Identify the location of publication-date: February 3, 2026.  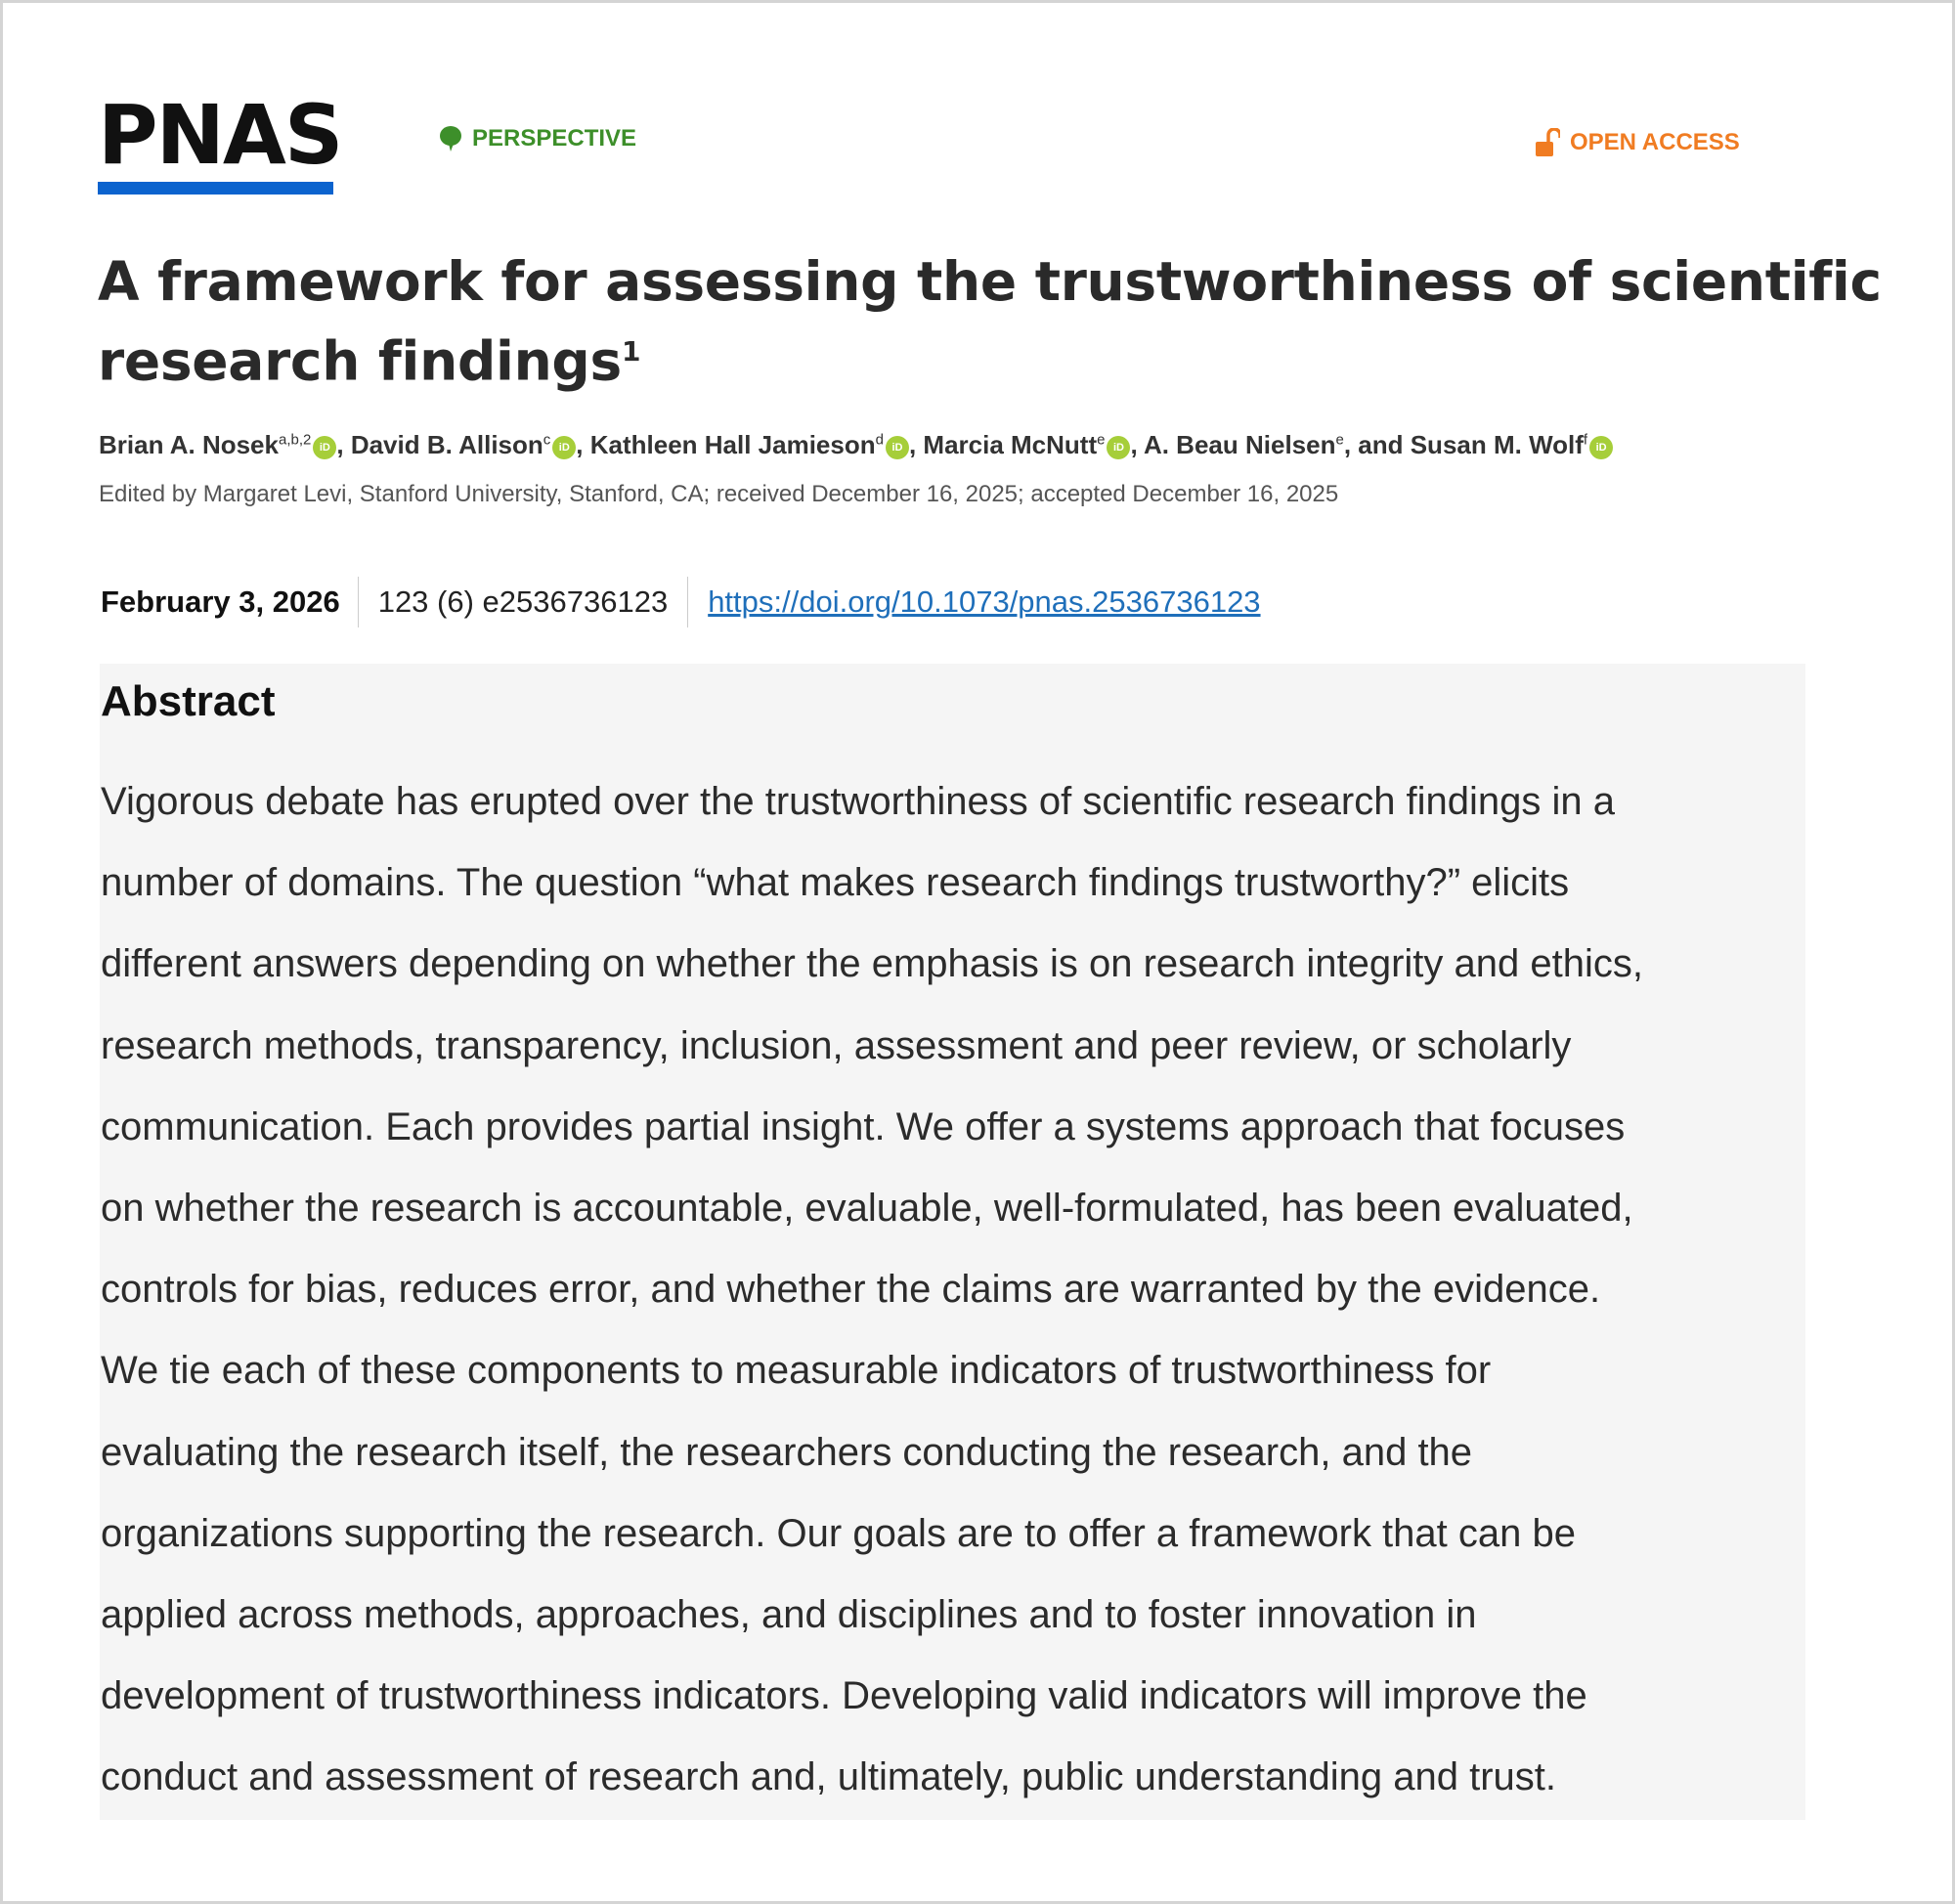
(221, 601).